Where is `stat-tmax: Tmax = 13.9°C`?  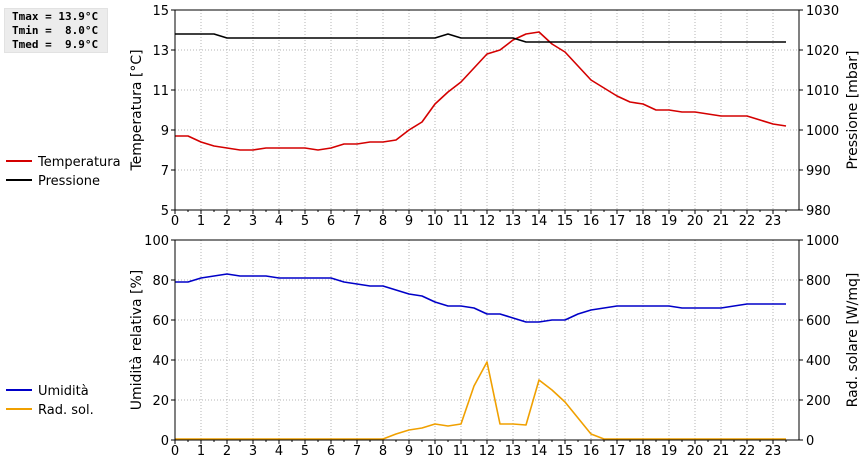
stat-tmax: Tmax = 13.9°C is located at coordinates (55, 16).